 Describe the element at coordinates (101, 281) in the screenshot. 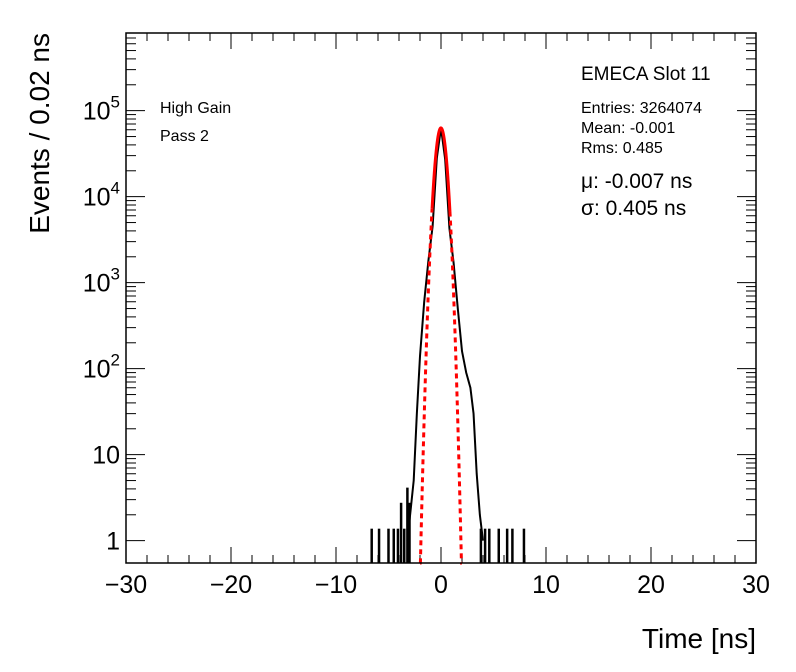

I see `y-tick-label: 10³` at that location.